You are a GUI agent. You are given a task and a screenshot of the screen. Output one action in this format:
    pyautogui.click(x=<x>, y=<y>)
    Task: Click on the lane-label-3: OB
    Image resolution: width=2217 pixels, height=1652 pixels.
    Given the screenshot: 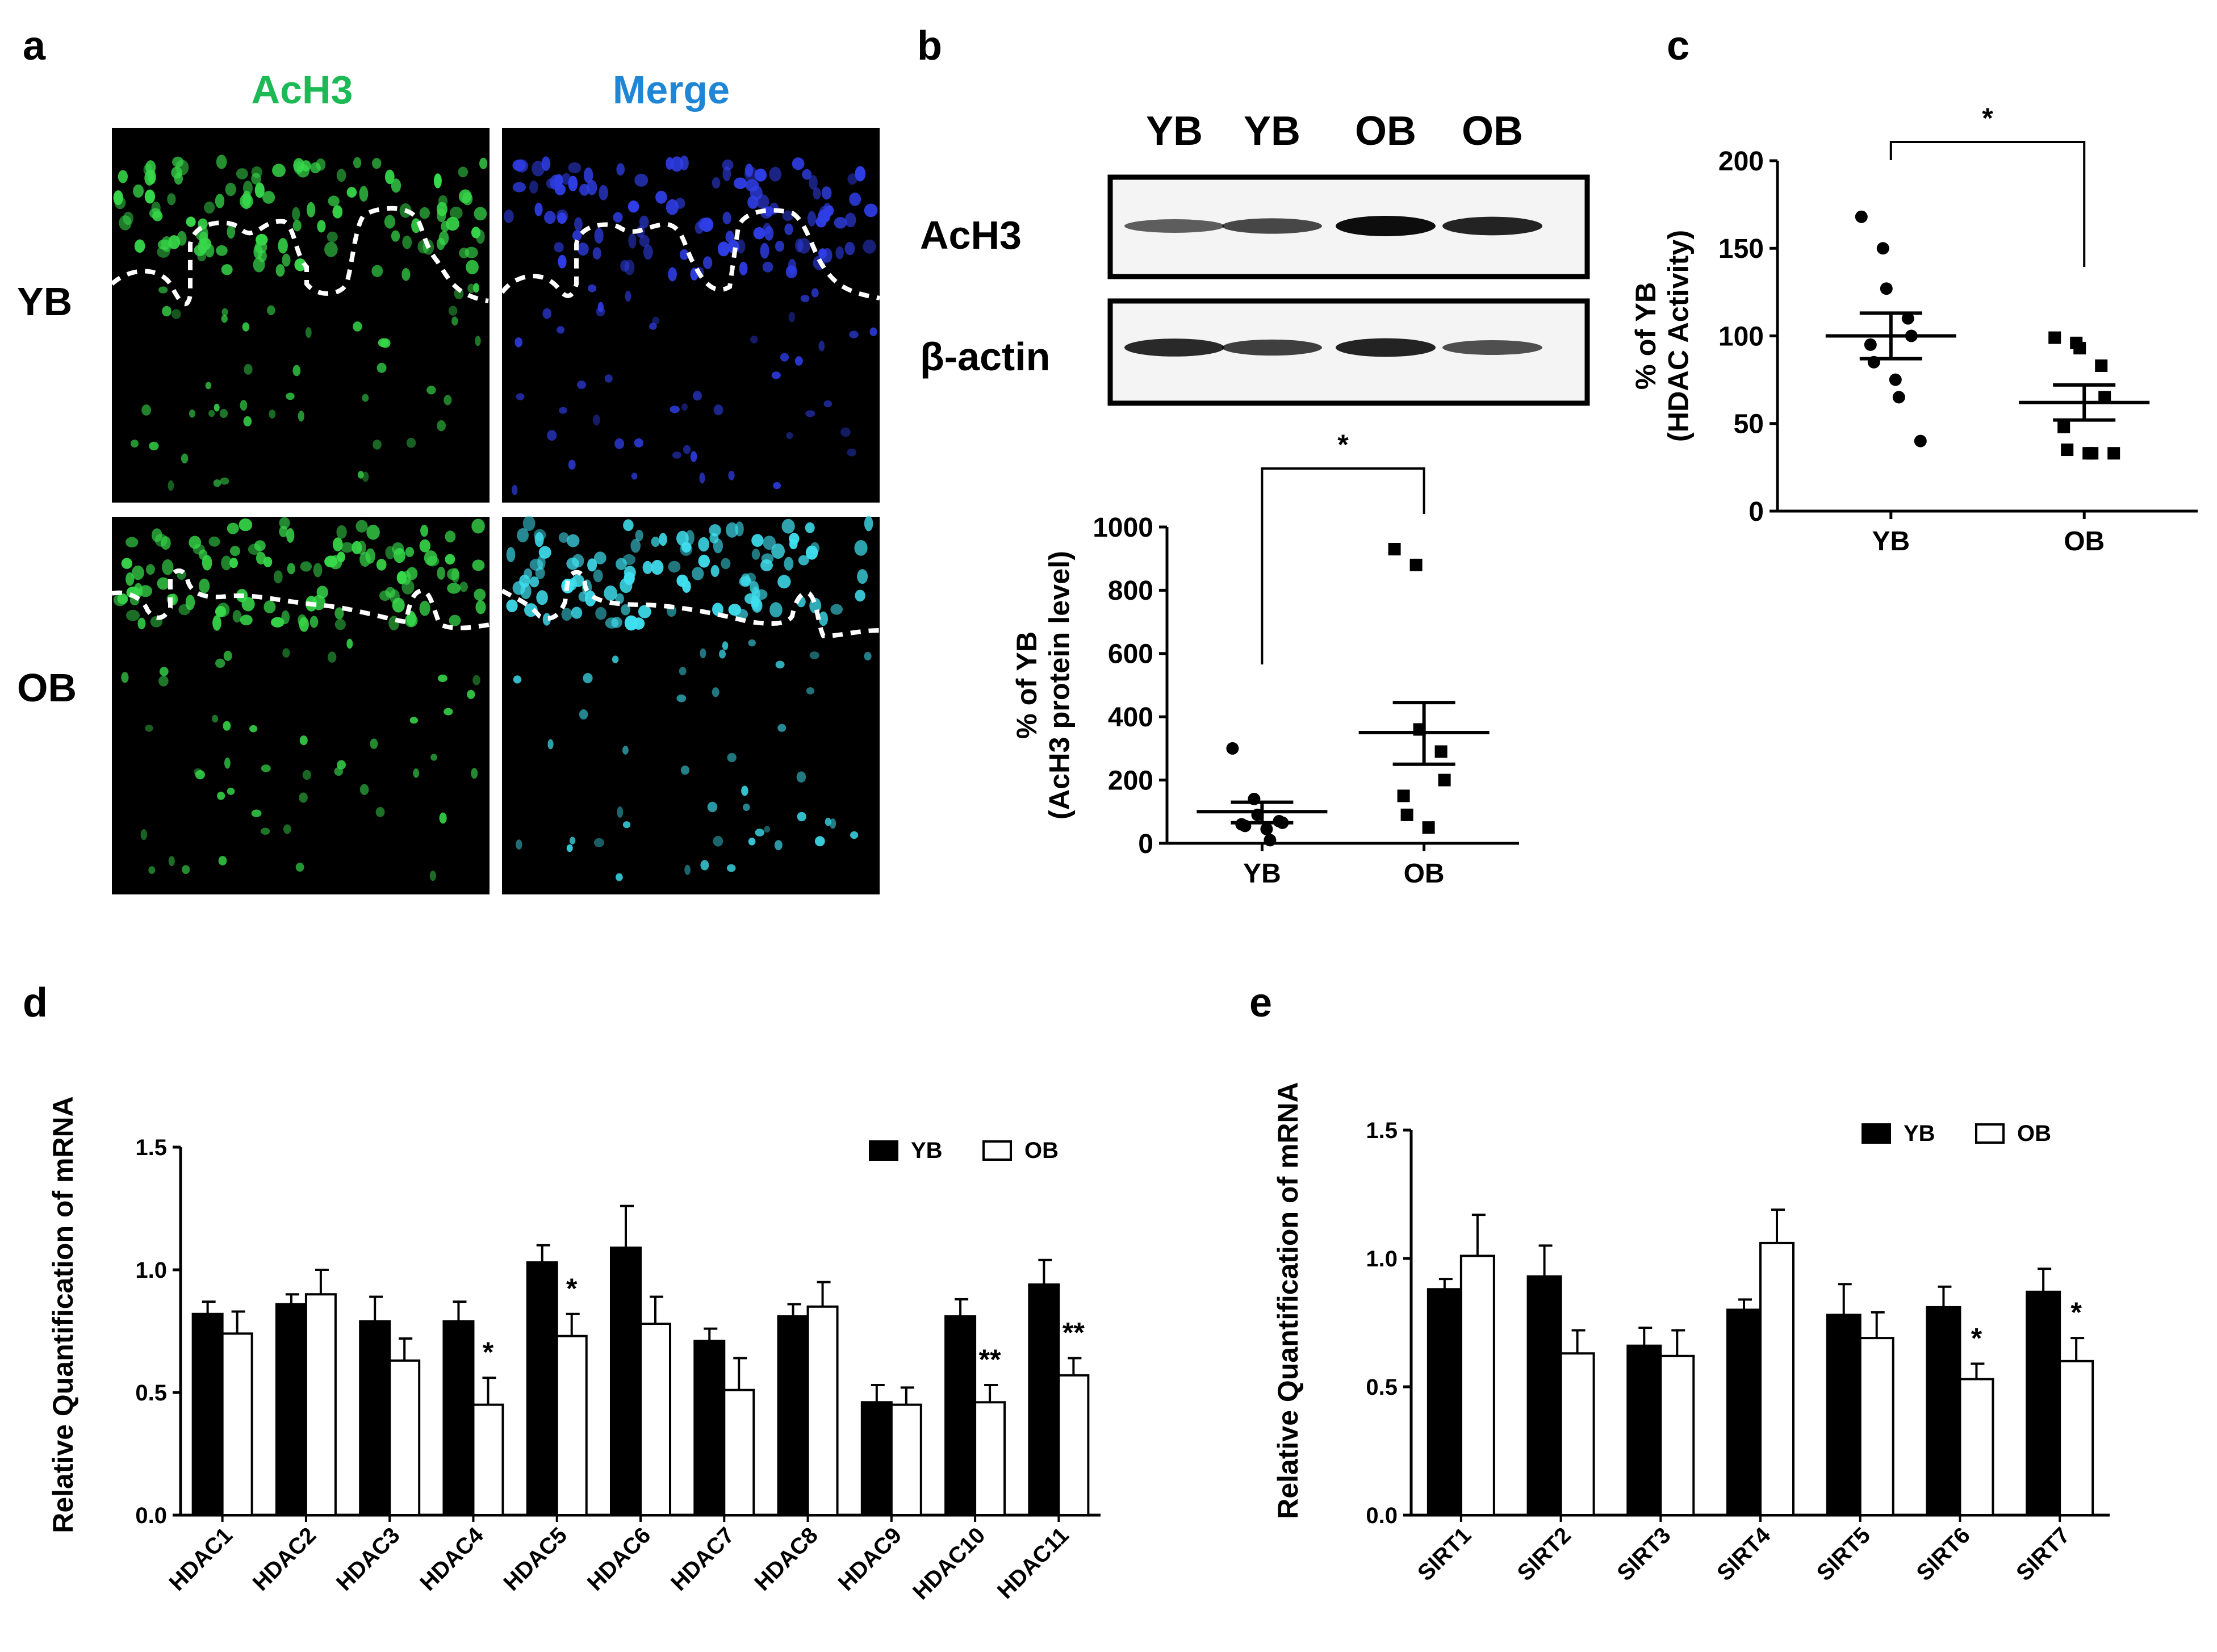 What is the action you would take?
    pyautogui.click(x=1385, y=131)
    